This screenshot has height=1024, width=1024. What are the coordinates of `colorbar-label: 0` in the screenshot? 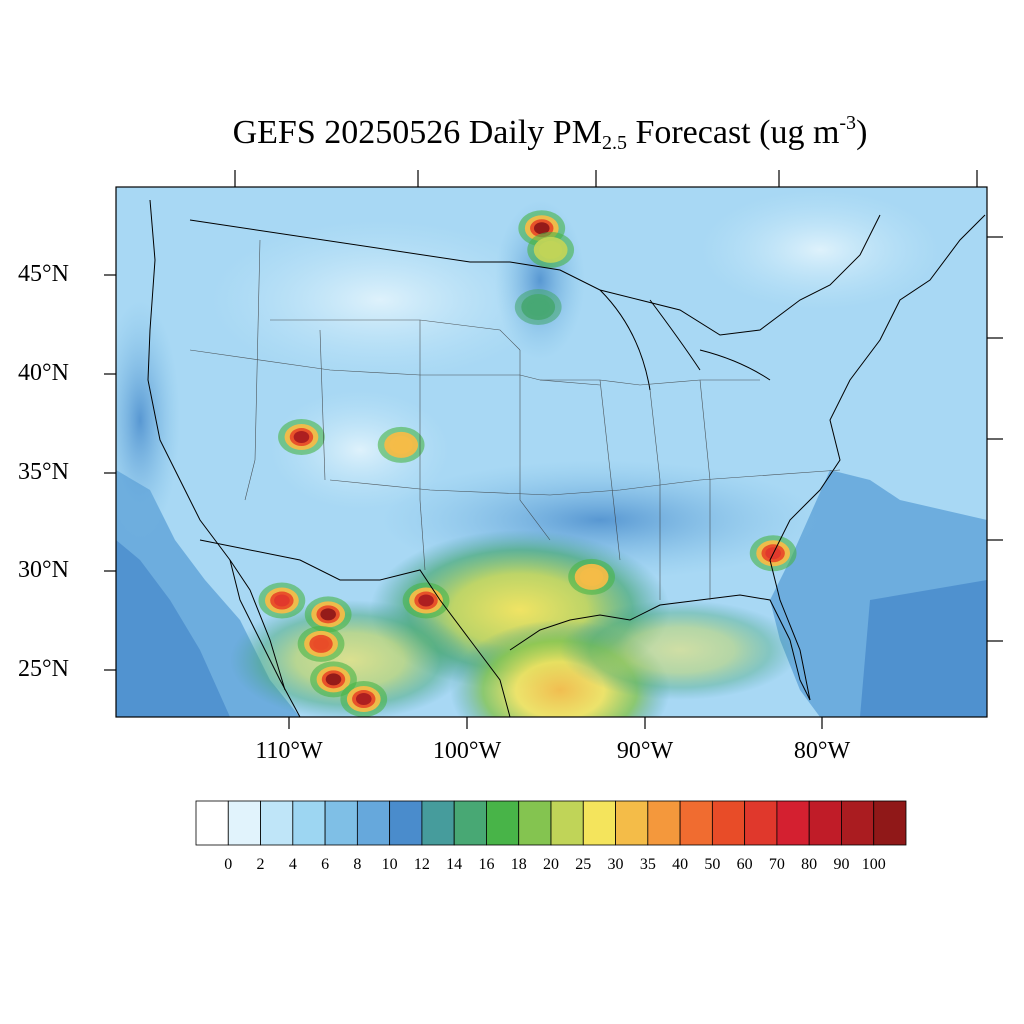 It's located at (228, 864).